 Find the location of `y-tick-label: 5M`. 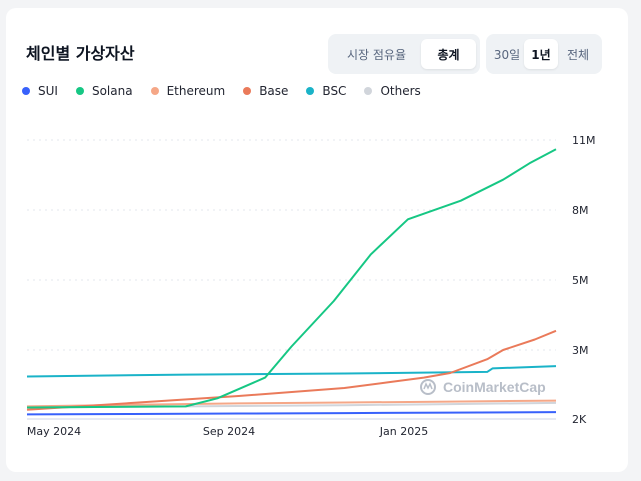

y-tick-label: 5M is located at coordinates (580, 280).